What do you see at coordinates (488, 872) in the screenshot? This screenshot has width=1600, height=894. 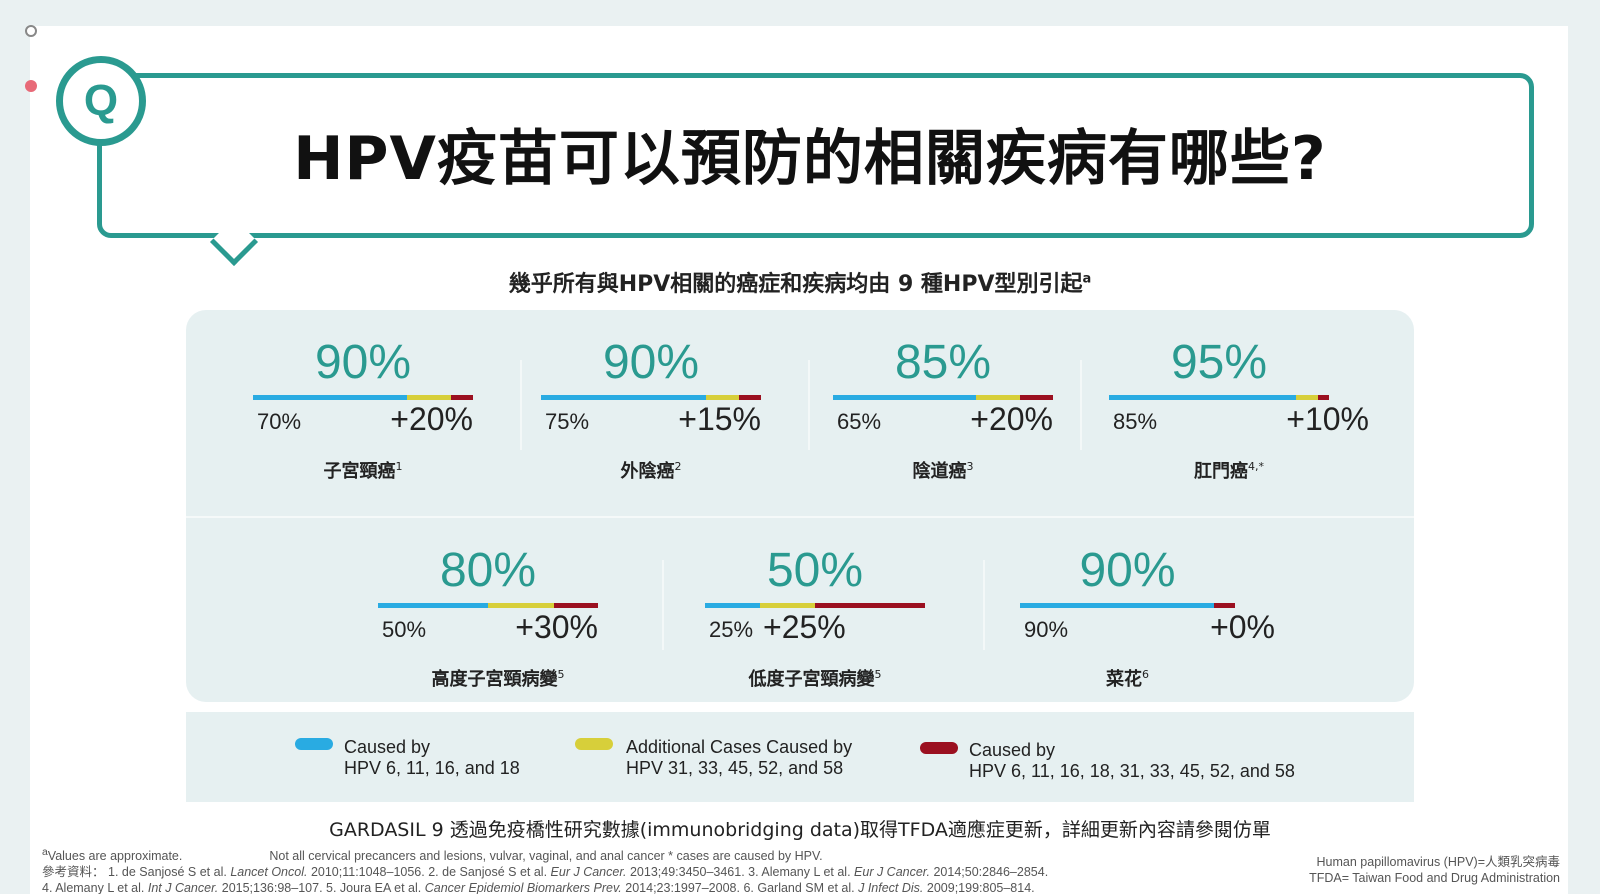 I see `ref-2: 2. de Sanjosé S et al.` at bounding box center [488, 872].